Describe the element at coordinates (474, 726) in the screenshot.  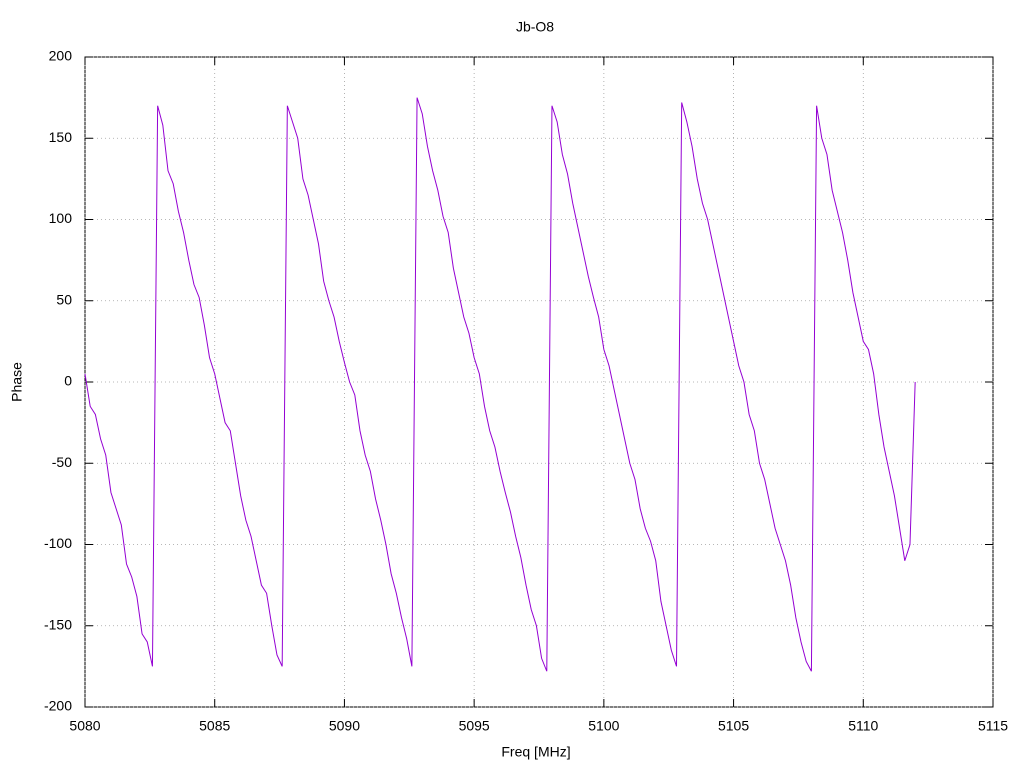
I see `x-tick-label: 5095` at that location.